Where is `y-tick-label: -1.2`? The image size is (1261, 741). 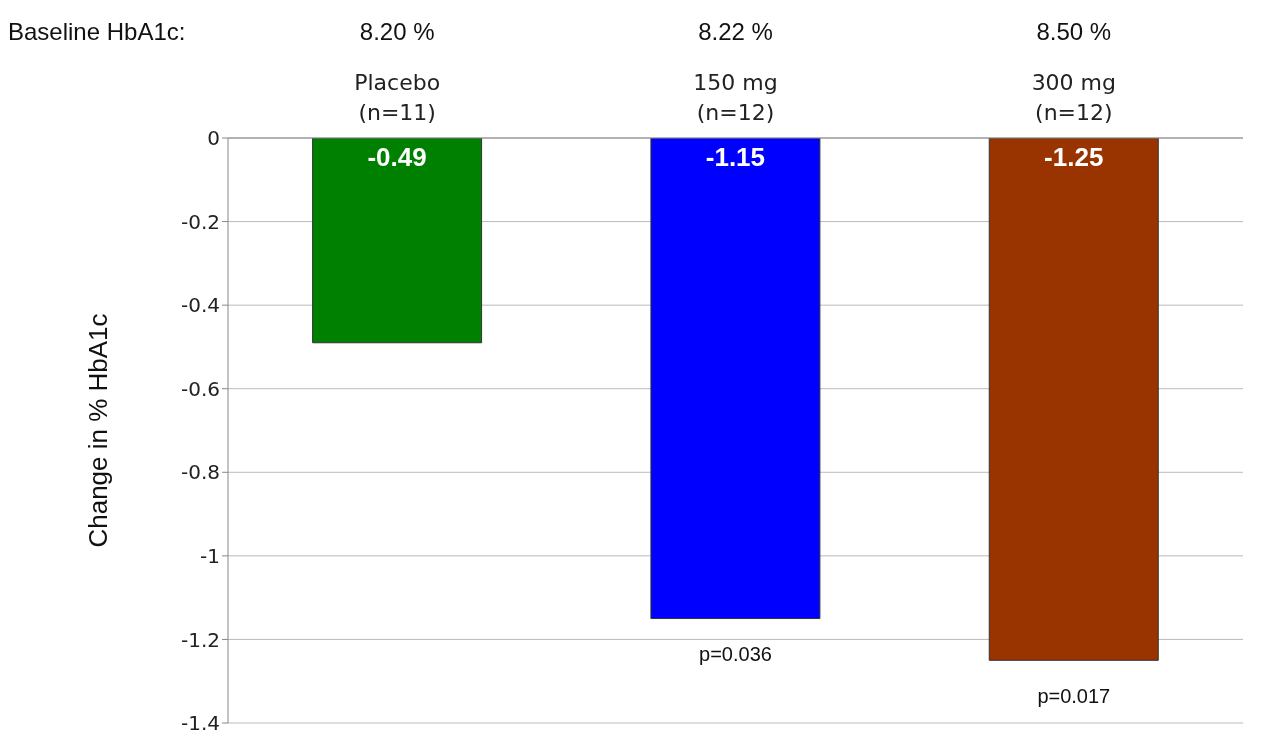
y-tick-label: -1.2 is located at coordinates (200, 639).